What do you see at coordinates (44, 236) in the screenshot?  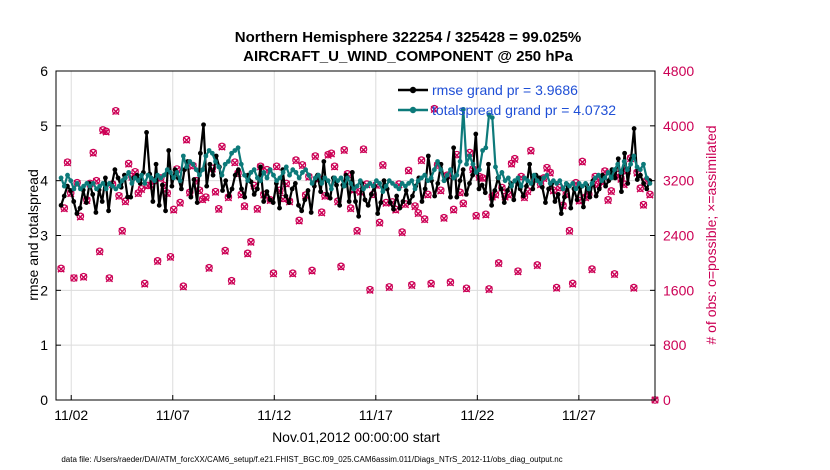 I see `y-tick-label: 3` at bounding box center [44, 236].